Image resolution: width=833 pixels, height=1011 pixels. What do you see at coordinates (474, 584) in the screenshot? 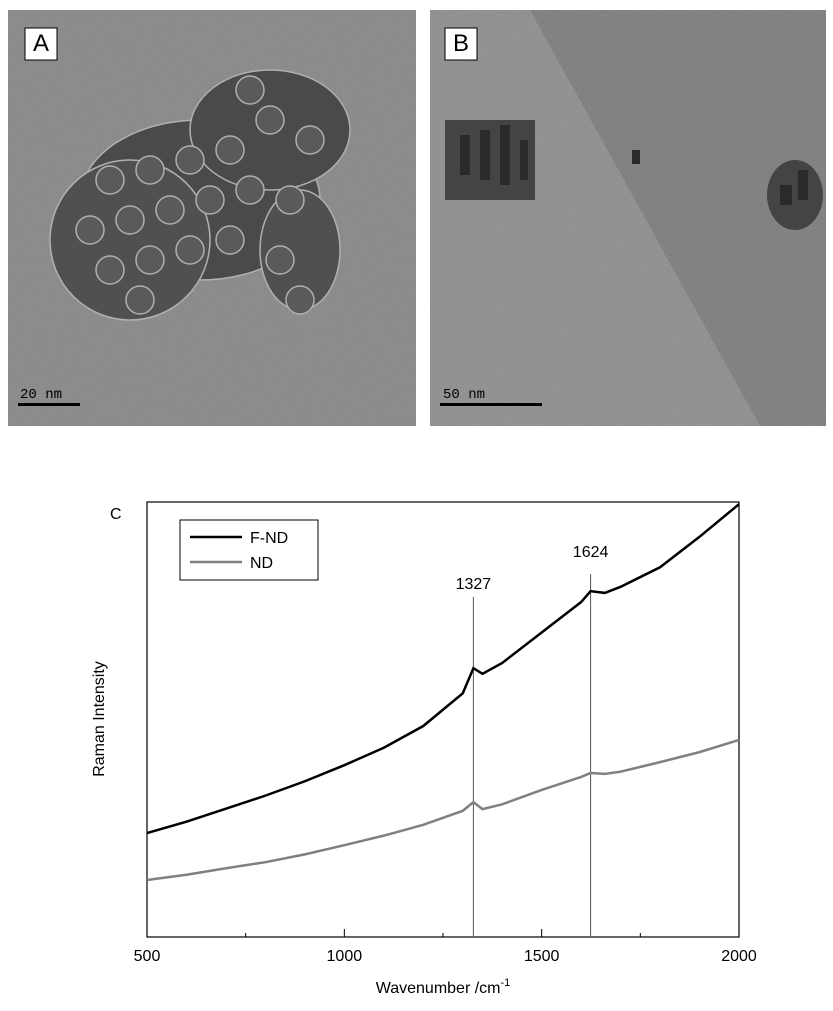
I see `annotation-label: 1327` at bounding box center [474, 584].